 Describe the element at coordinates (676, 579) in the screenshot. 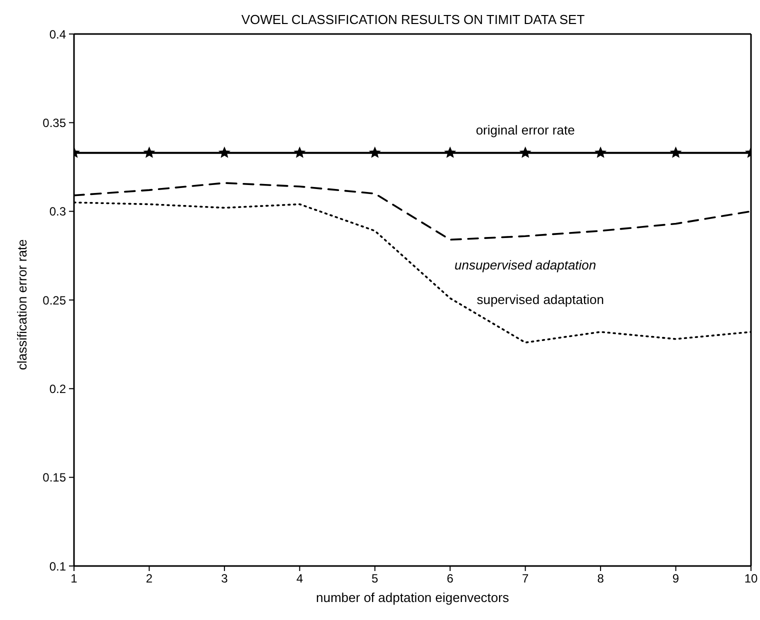

I see `x-tick-label: 9` at that location.